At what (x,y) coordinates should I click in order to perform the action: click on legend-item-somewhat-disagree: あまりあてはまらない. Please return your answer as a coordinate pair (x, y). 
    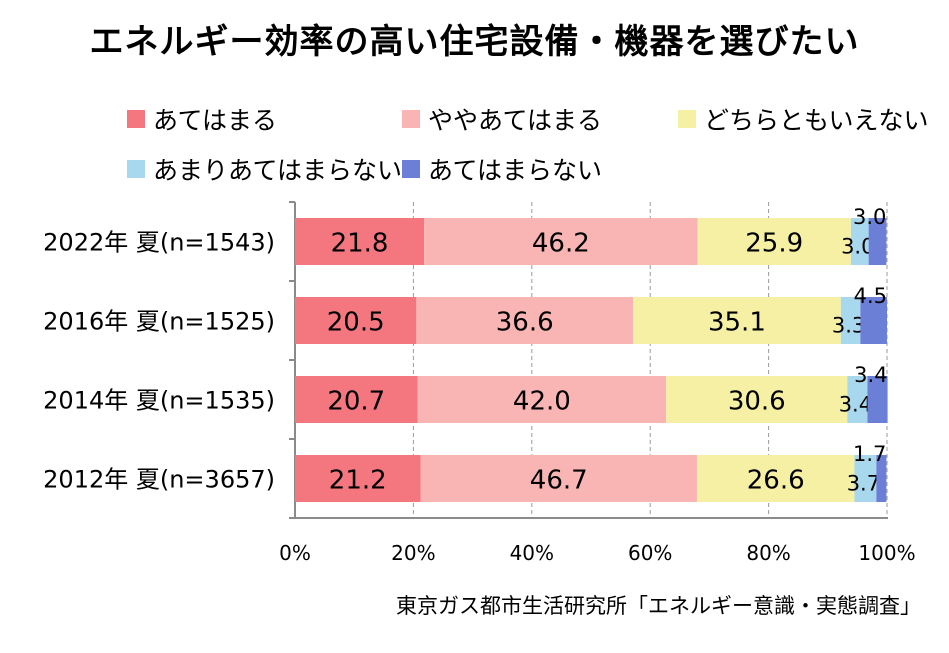
    Looking at the image, I should click on (264, 169).